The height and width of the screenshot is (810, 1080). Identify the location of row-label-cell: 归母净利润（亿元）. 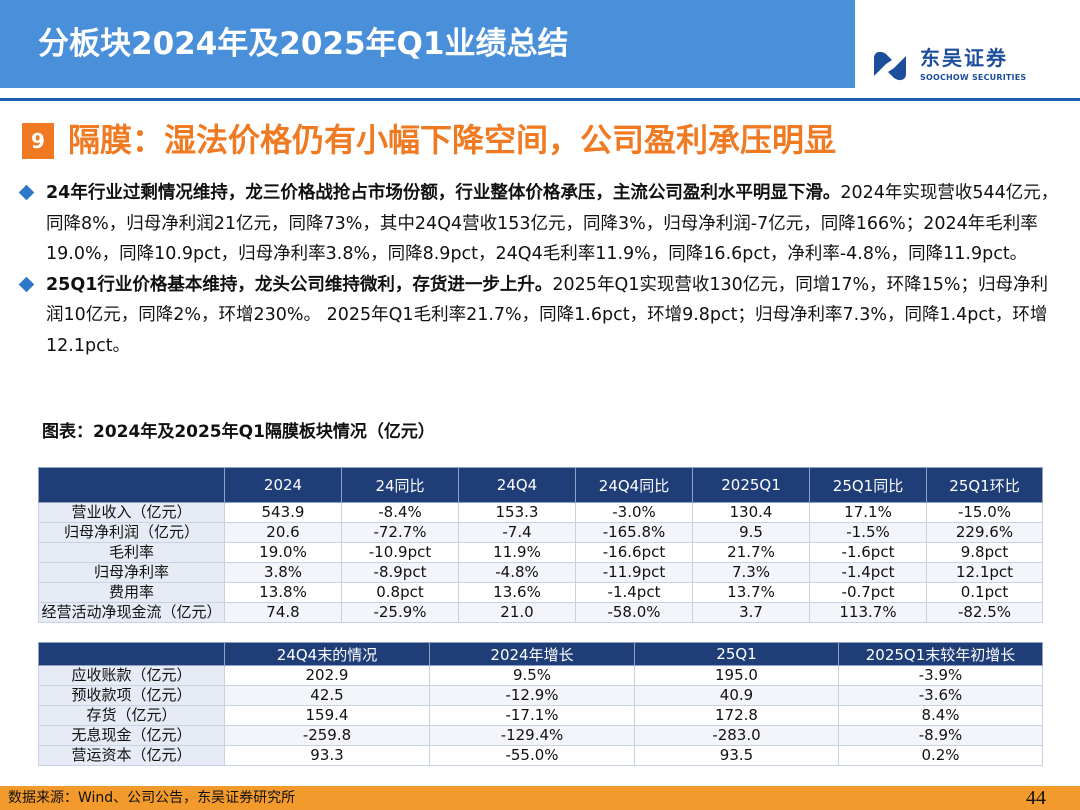
(131, 532).